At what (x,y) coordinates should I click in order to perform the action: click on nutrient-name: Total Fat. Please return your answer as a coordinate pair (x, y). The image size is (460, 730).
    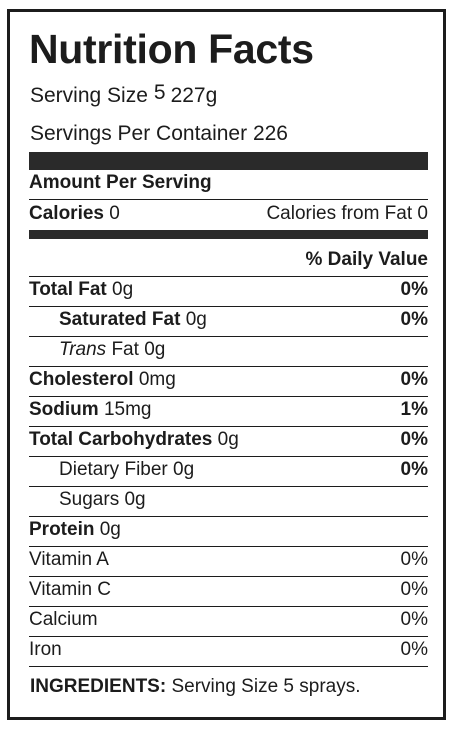
    Looking at the image, I should click on (68, 289).